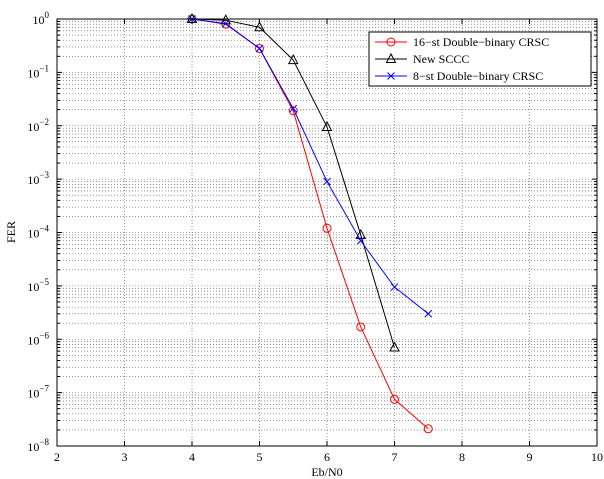 The width and height of the screenshot is (604, 479). Describe the element at coordinates (395, 457) in the screenshot. I see `x-tick-label: 7` at that location.